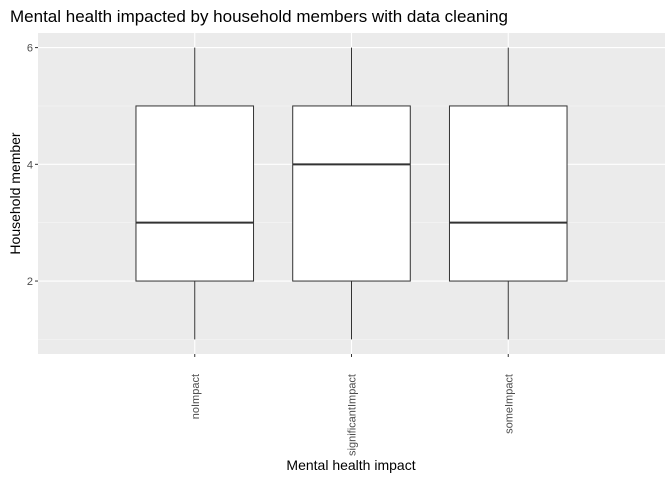 The width and height of the screenshot is (672, 485). I want to click on x-axis: noImpact significantImpact someImpact, so click(352, 405).